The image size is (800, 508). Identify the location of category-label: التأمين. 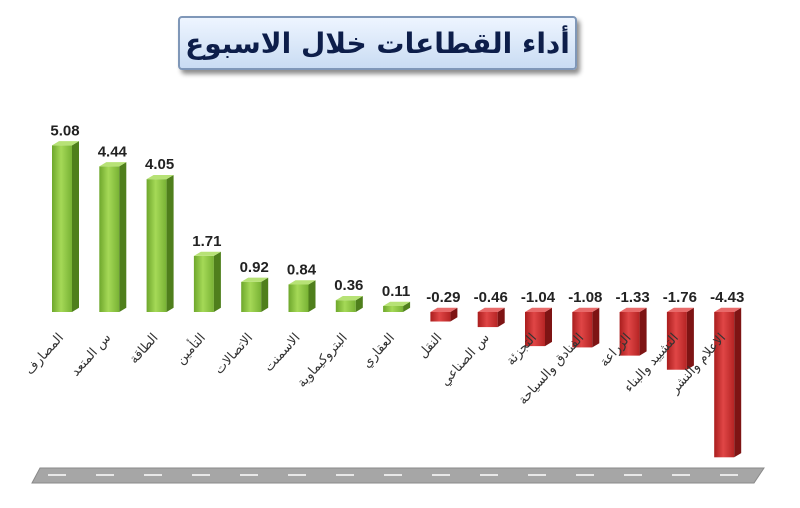
(190, 348).